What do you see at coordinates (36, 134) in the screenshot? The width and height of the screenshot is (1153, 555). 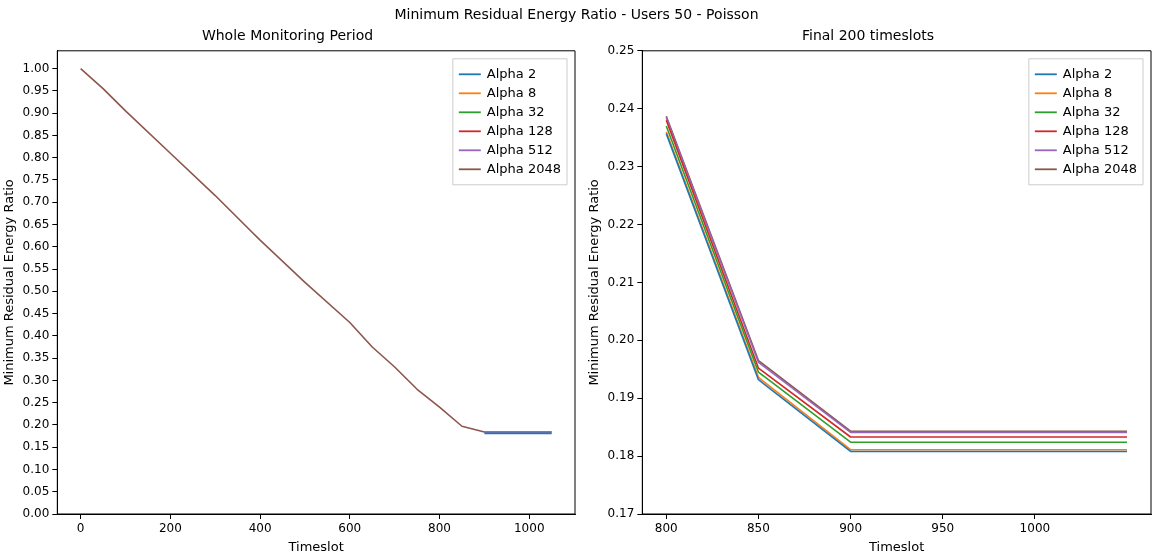 I see `y-tick-label: 0.85` at bounding box center [36, 134].